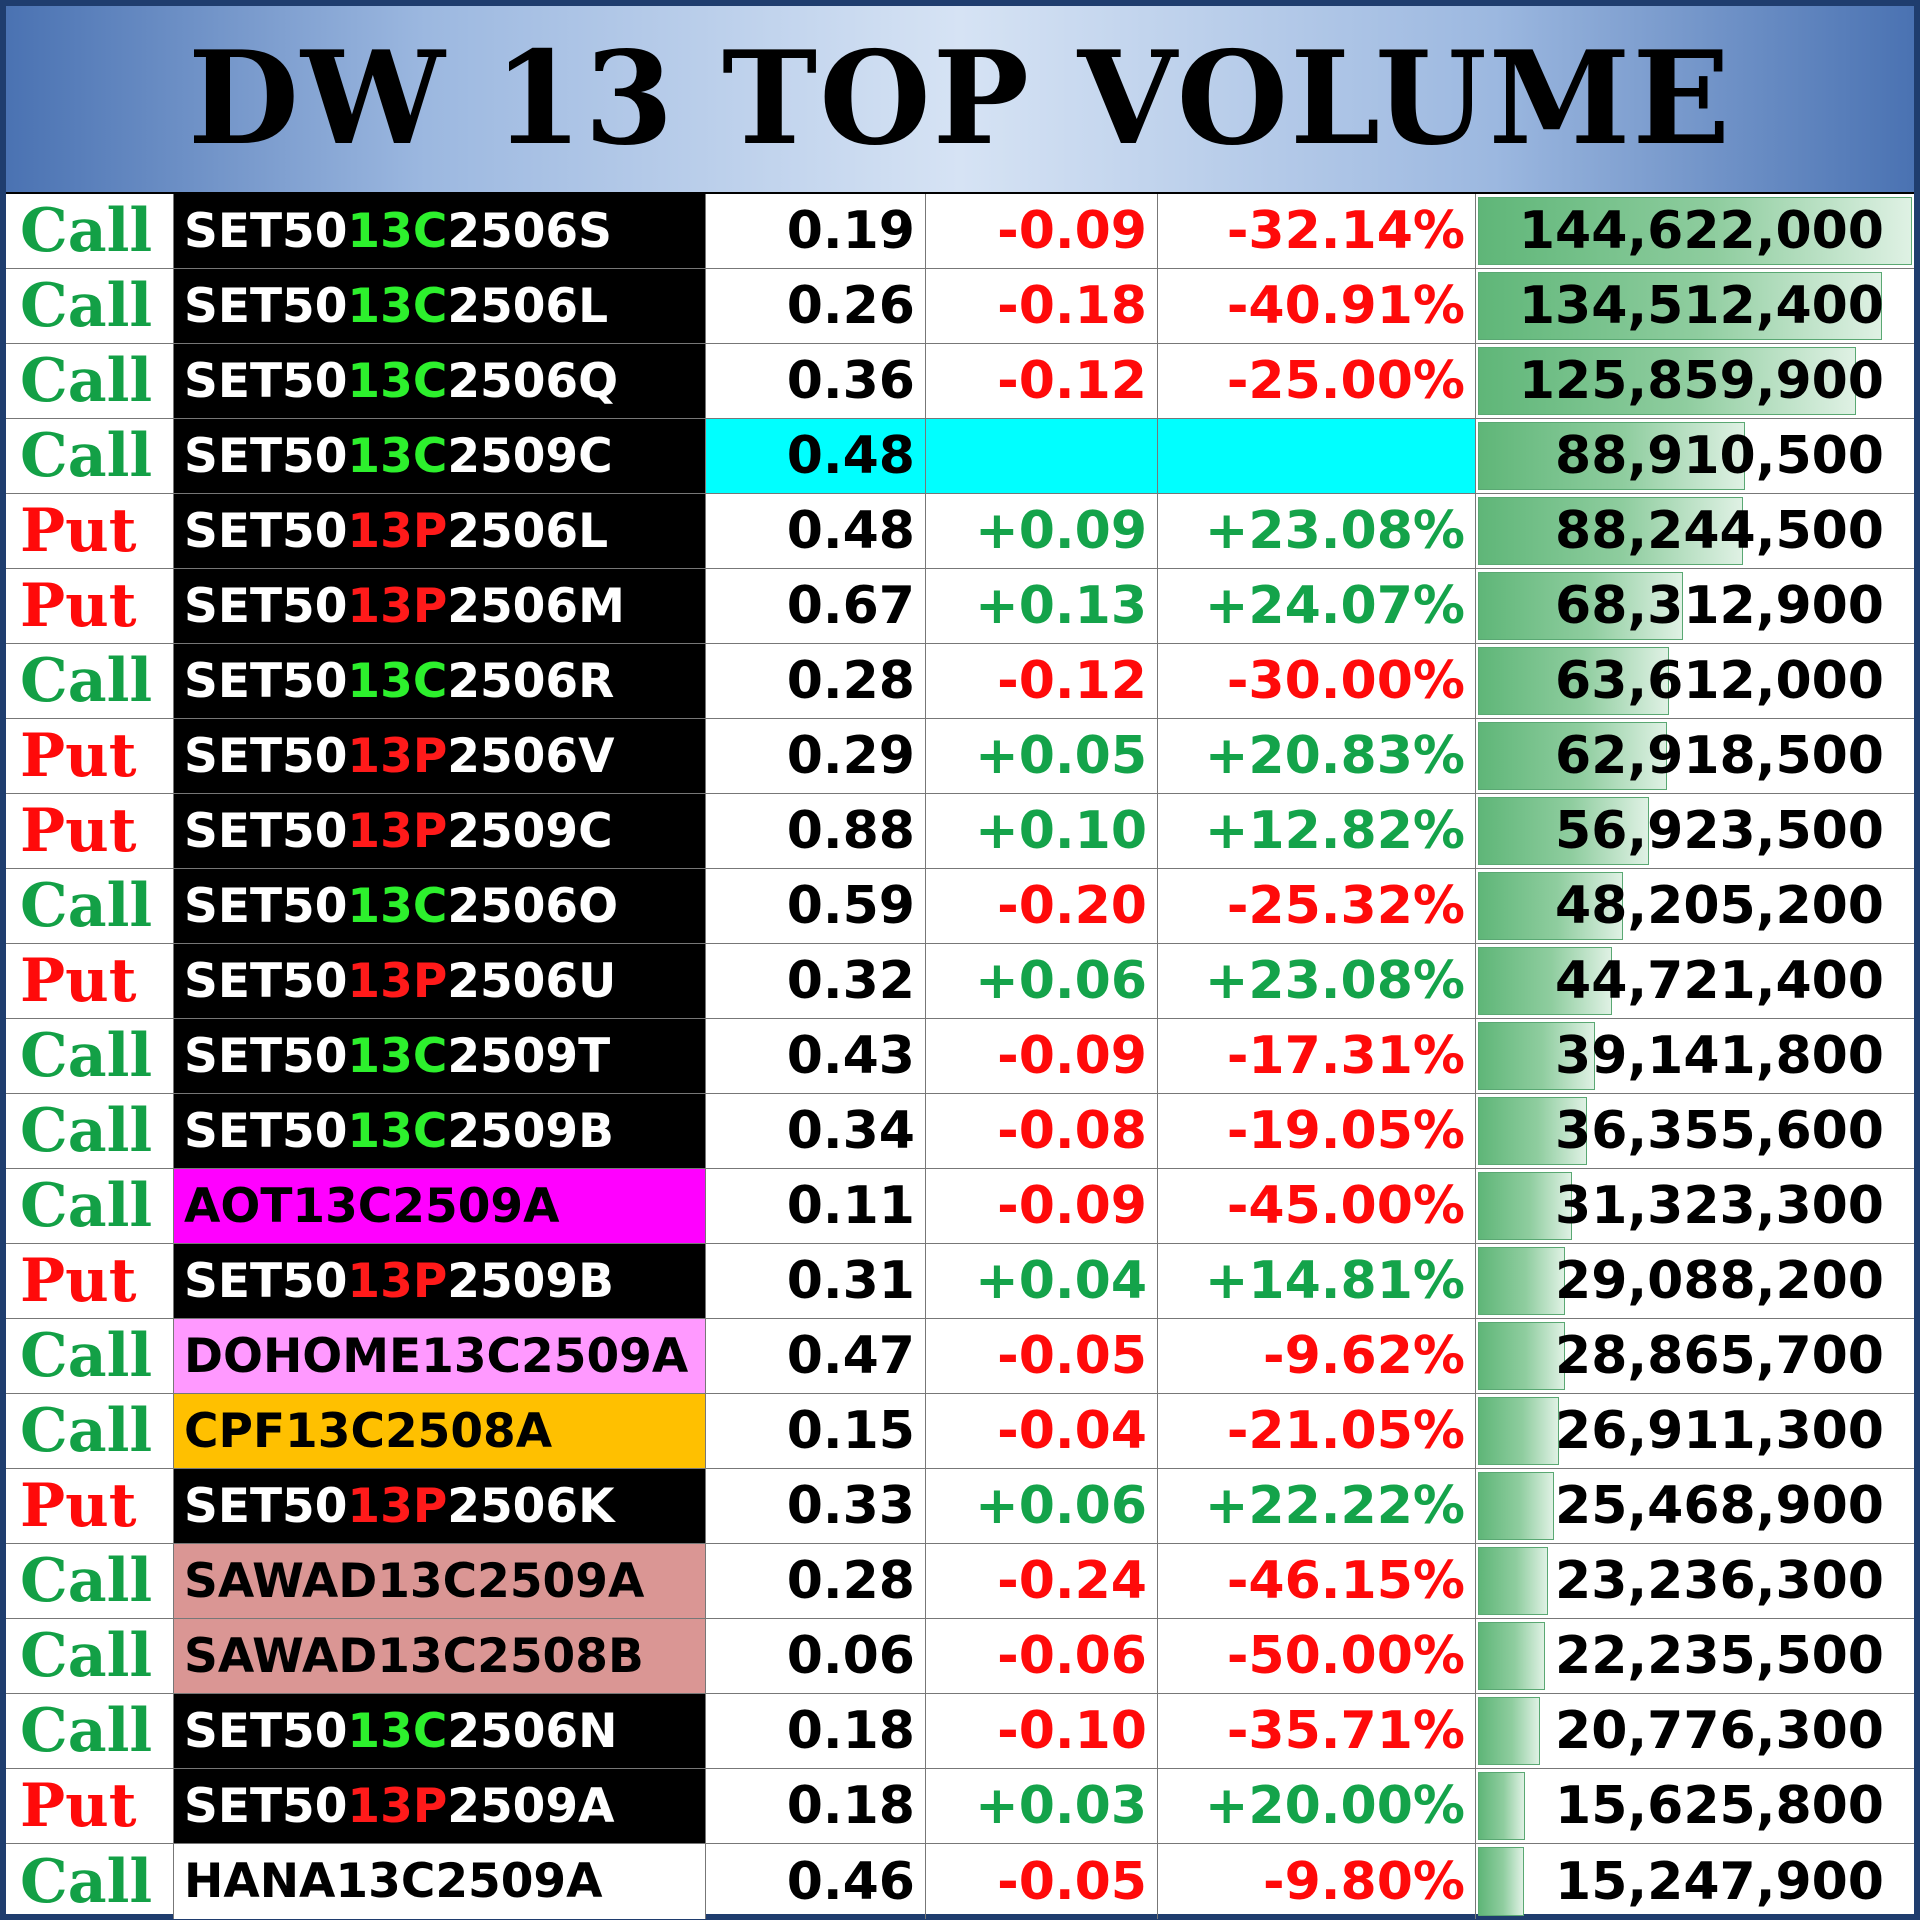 This screenshot has height=1920, width=1920. What do you see at coordinates (440, 756) in the screenshot?
I see `dw-symbol: SET50 13P 2506V` at bounding box center [440, 756].